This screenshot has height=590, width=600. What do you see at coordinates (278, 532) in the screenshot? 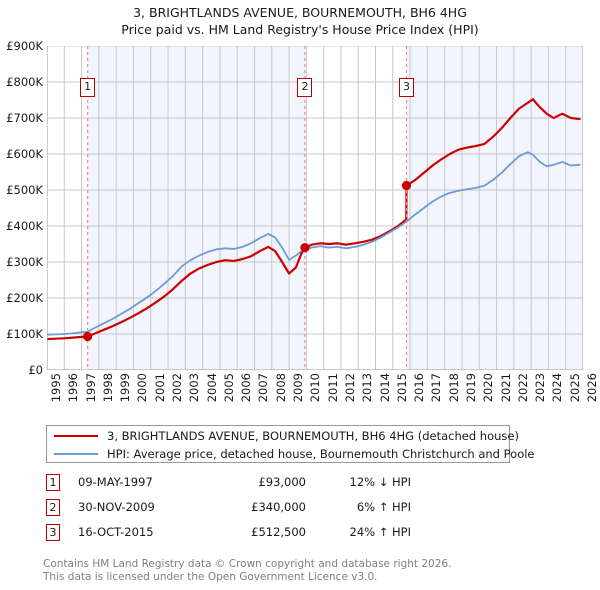
I see `sale-price: £512,500` at bounding box center [278, 532].